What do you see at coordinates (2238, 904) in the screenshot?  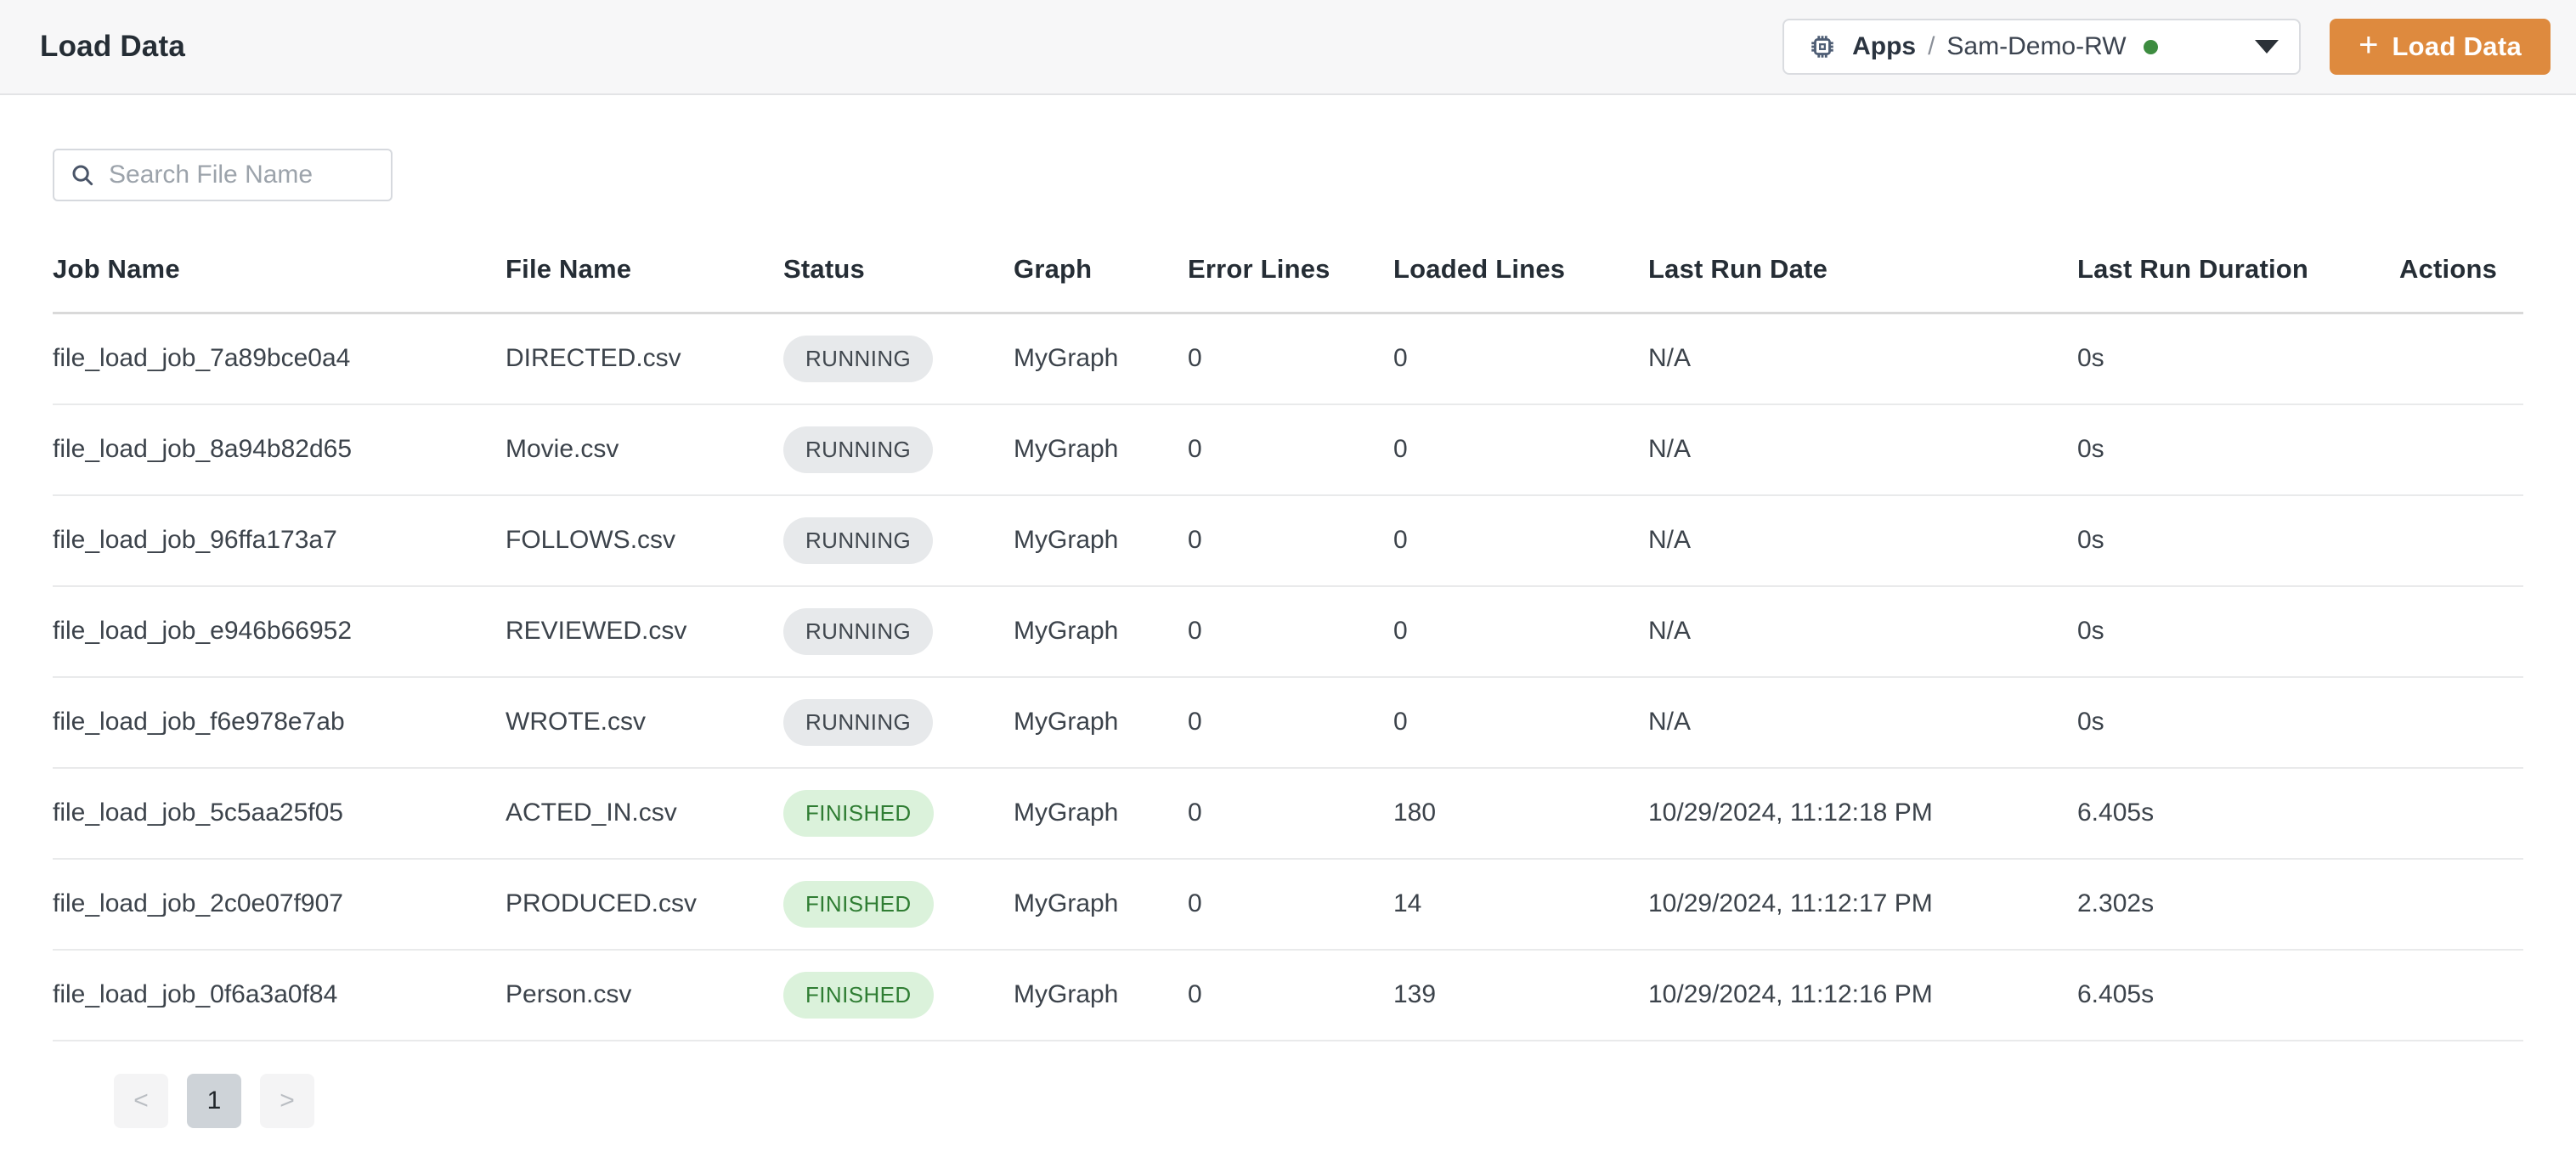 I see `last-run-duration-cell: 2.302s` at bounding box center [2238, 904].